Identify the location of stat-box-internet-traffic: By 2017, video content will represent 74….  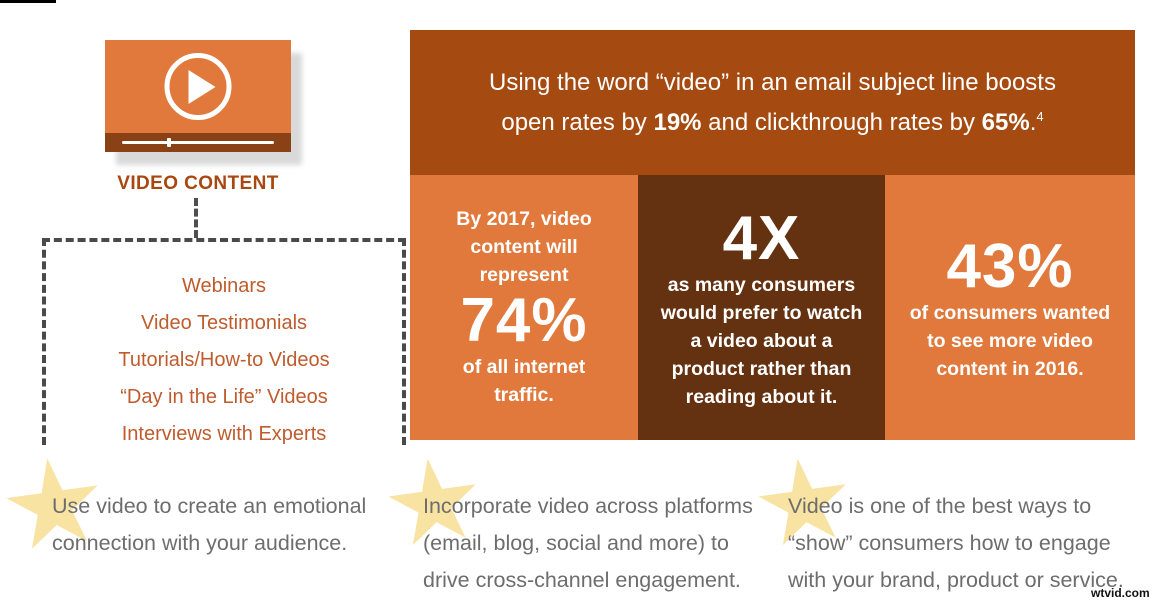
(524, 307).